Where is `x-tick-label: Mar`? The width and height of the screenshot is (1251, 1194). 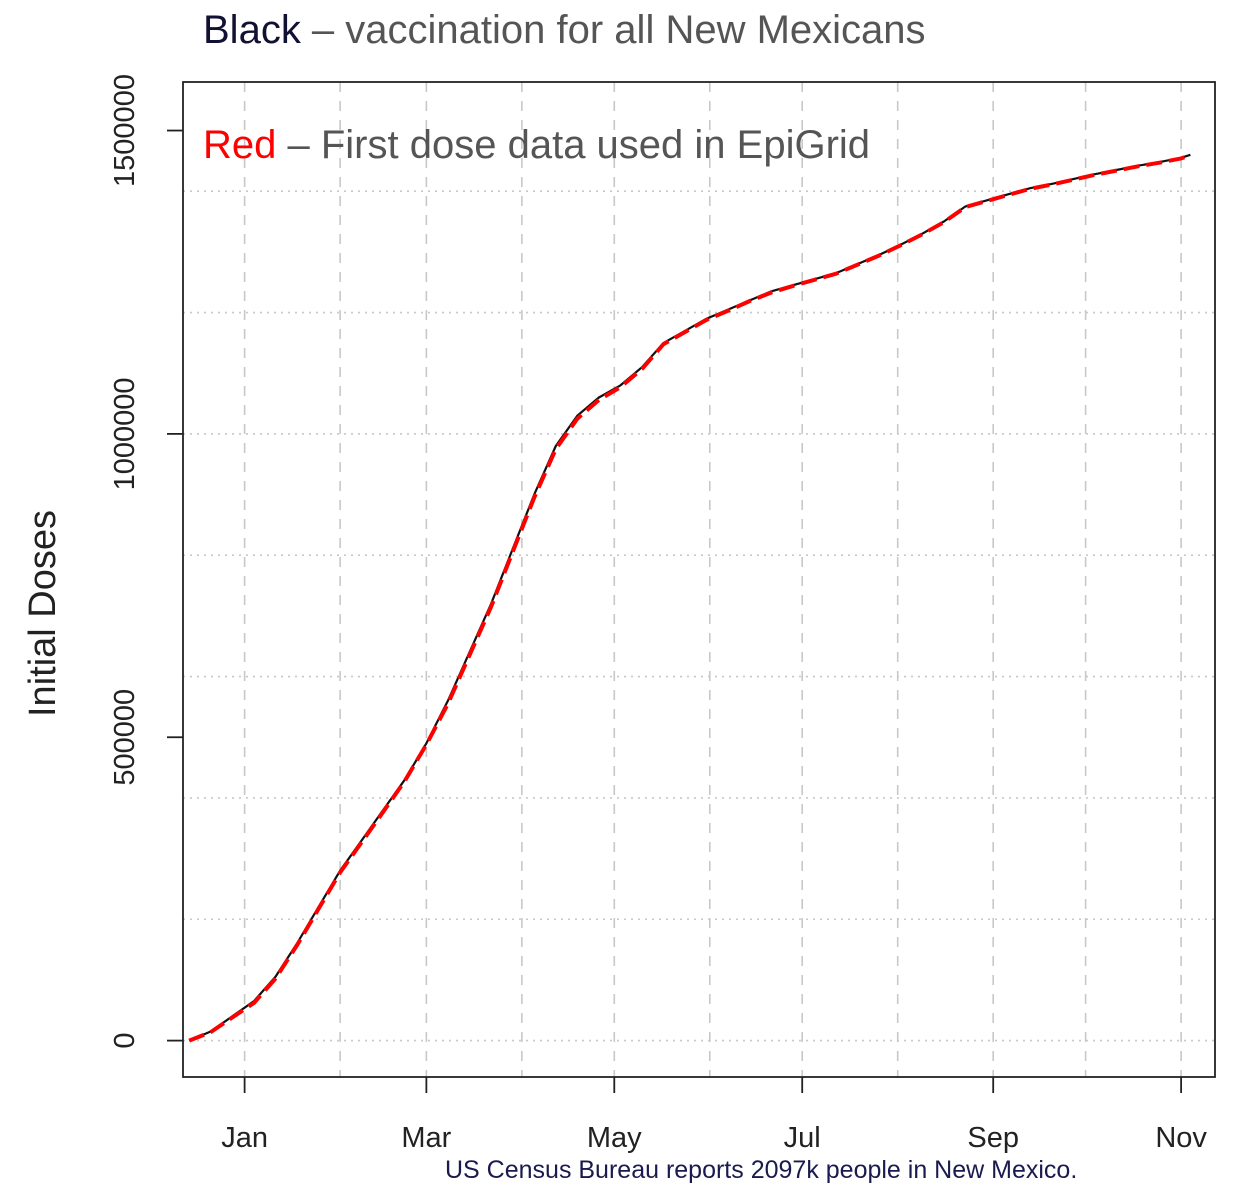 x-tick-label: Mar is located at coordinates (426, 1138).